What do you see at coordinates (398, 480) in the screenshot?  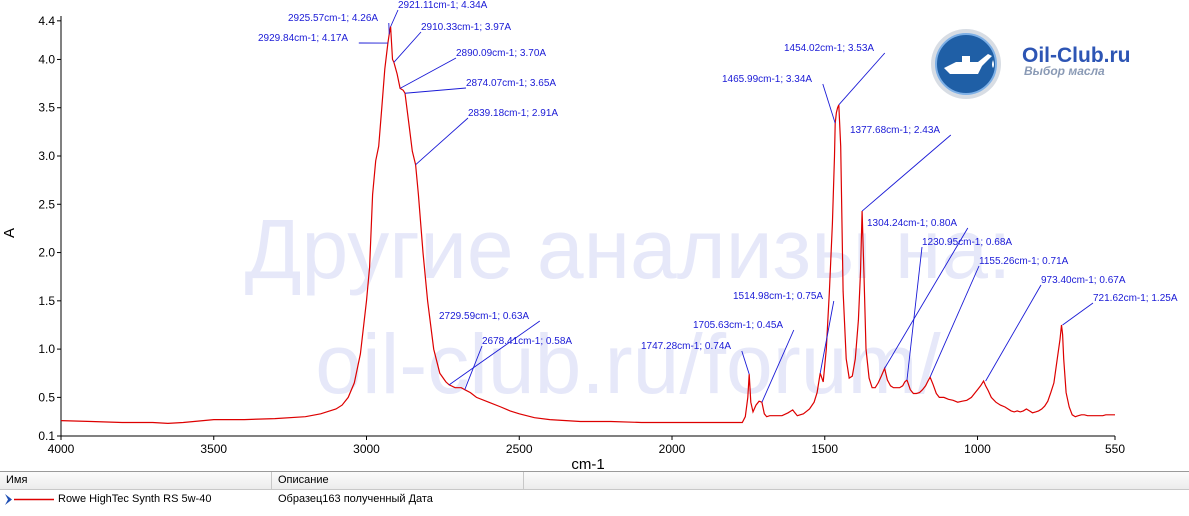 I see `column-header-description: Описание` at bounding box center [398, 480].